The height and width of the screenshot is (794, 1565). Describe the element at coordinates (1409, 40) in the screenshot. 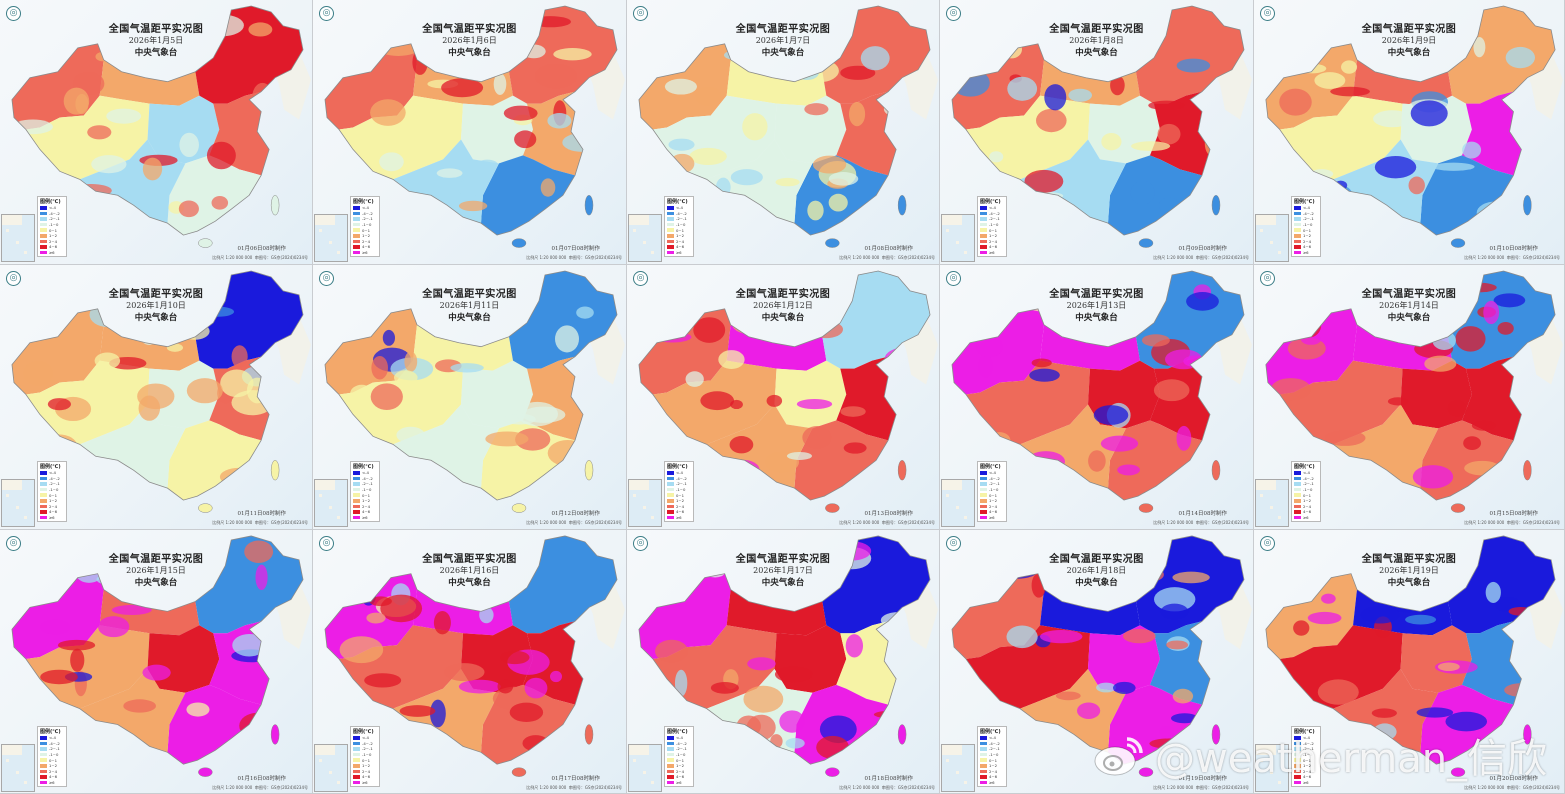

I see `map-date: 2026年1月9日` at that location.